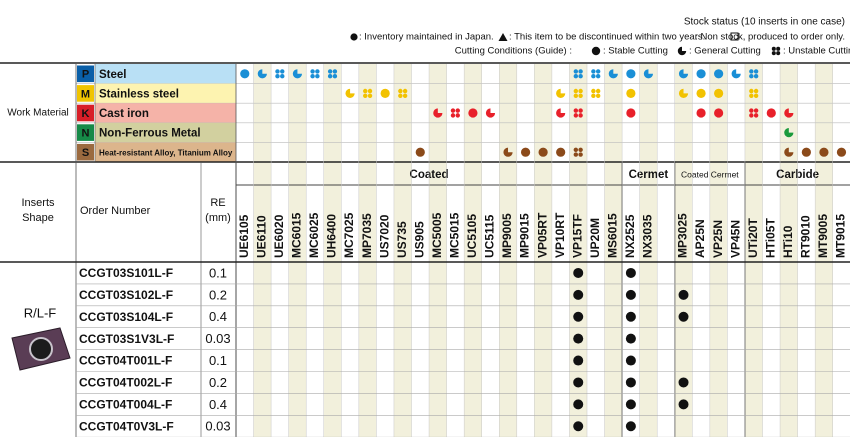  Describe the element at coordinates (635, 51) in the screenshot. I see `legend-text: : Stable Cutting` at that location.